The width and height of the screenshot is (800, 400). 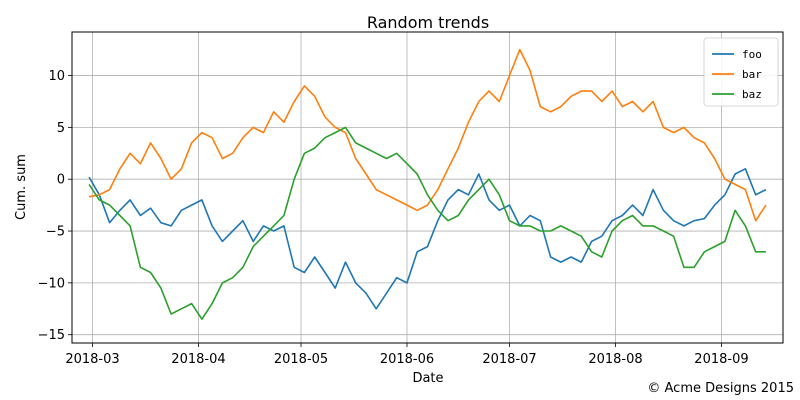 What do you see at coordinates (51, 283) in the screenshot?
I see `y-tick-label: −10` at bounding box center [51, 283].